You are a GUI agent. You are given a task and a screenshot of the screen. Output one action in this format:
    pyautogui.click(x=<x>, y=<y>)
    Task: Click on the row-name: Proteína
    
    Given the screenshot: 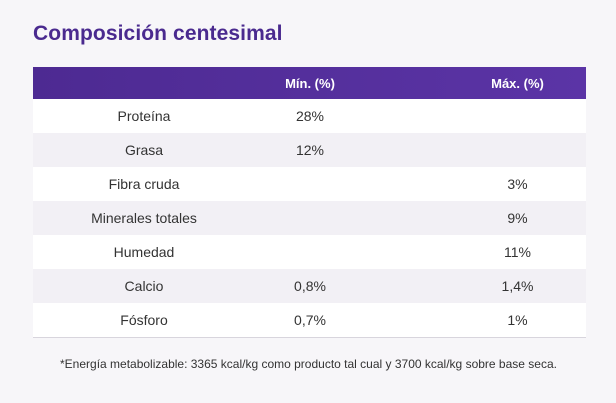 What is the action you would take?
    pyautogui.click(x=144, y=116)
    